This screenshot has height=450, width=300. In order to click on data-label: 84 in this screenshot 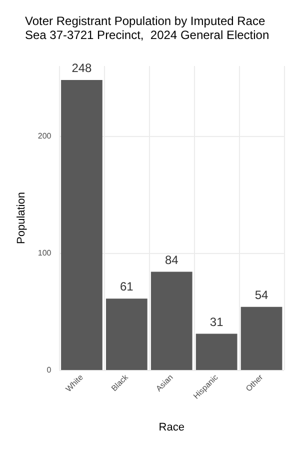, I will do `click(171, 259)`.